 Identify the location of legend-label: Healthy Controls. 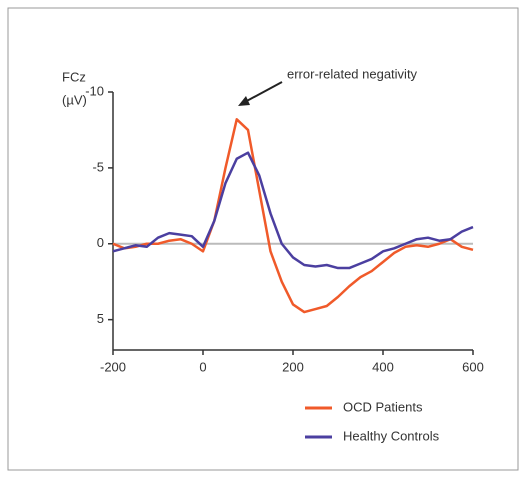
(391, 435).